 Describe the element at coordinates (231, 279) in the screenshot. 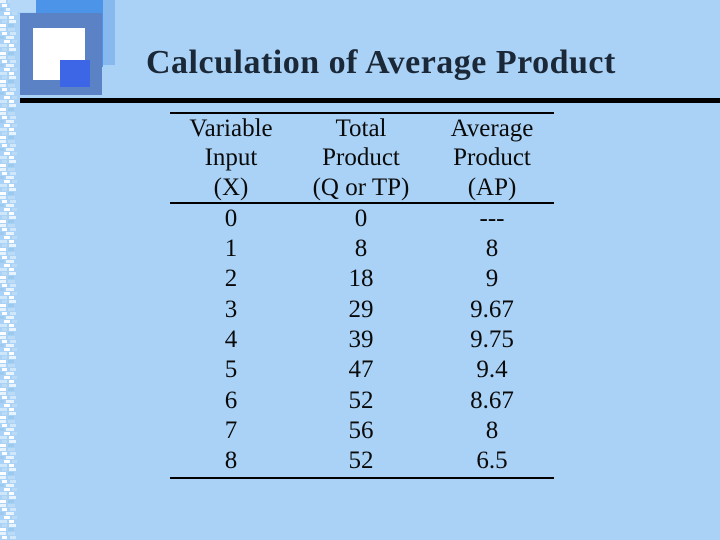

I see `cell-x: 2` at that location.